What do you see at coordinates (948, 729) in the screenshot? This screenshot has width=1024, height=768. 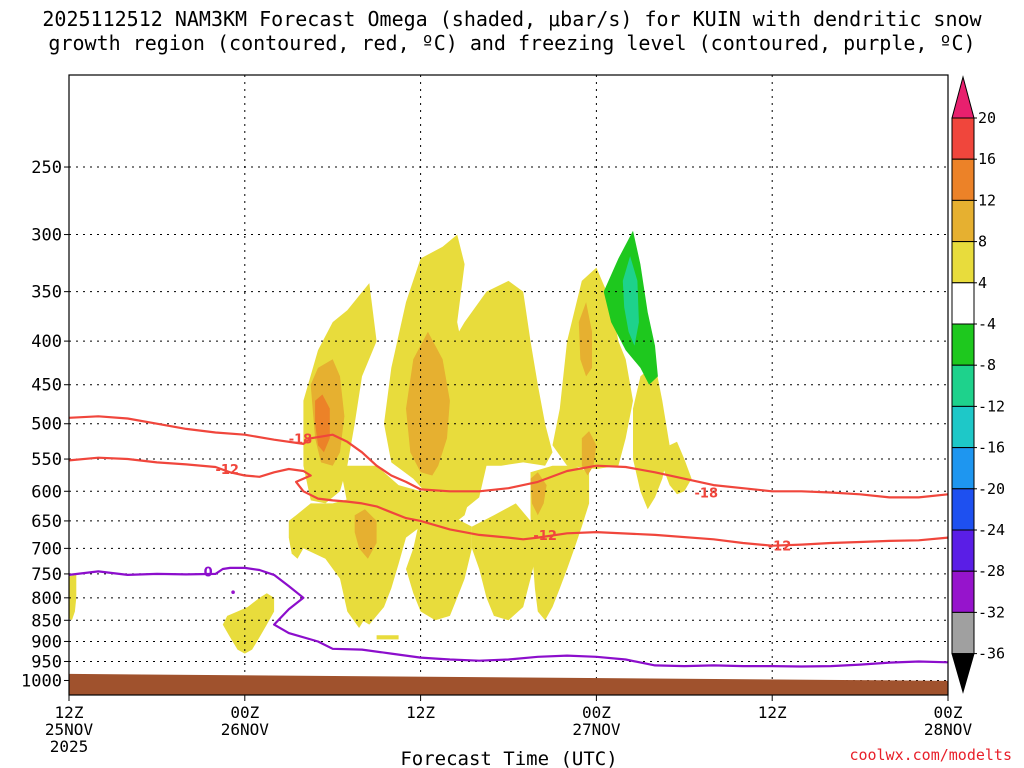 I see `x-tick-label: 28NOV` at bounding box center [948, 729].